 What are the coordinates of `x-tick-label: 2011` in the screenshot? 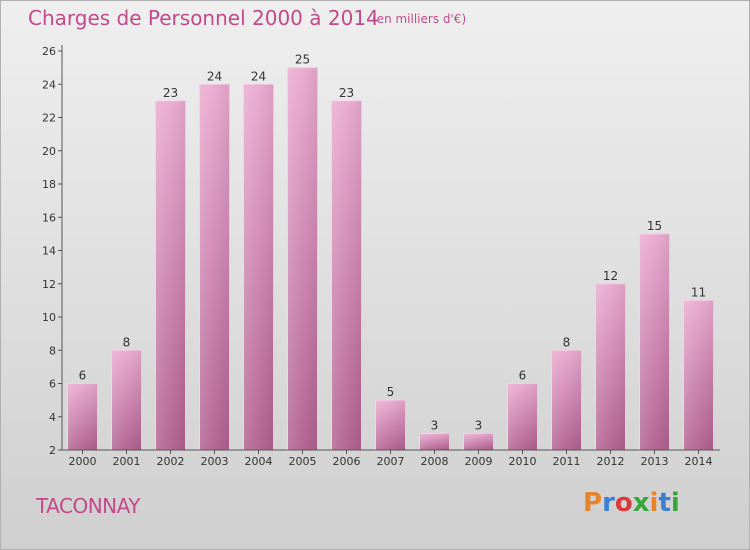 It's located at (567, 461).